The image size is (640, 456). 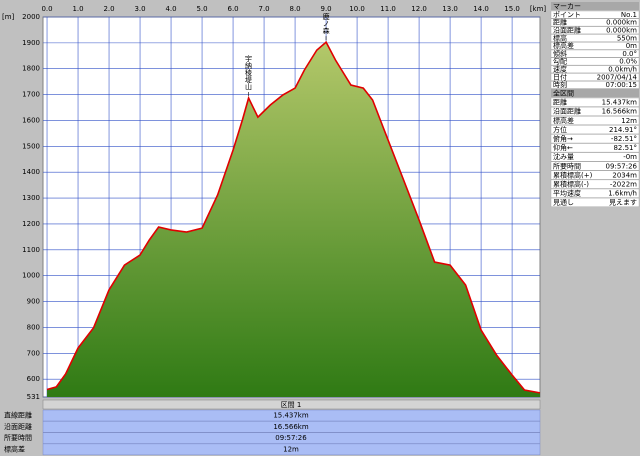 I want to click on section-row-value: 12m, so click(x=291, y=449).